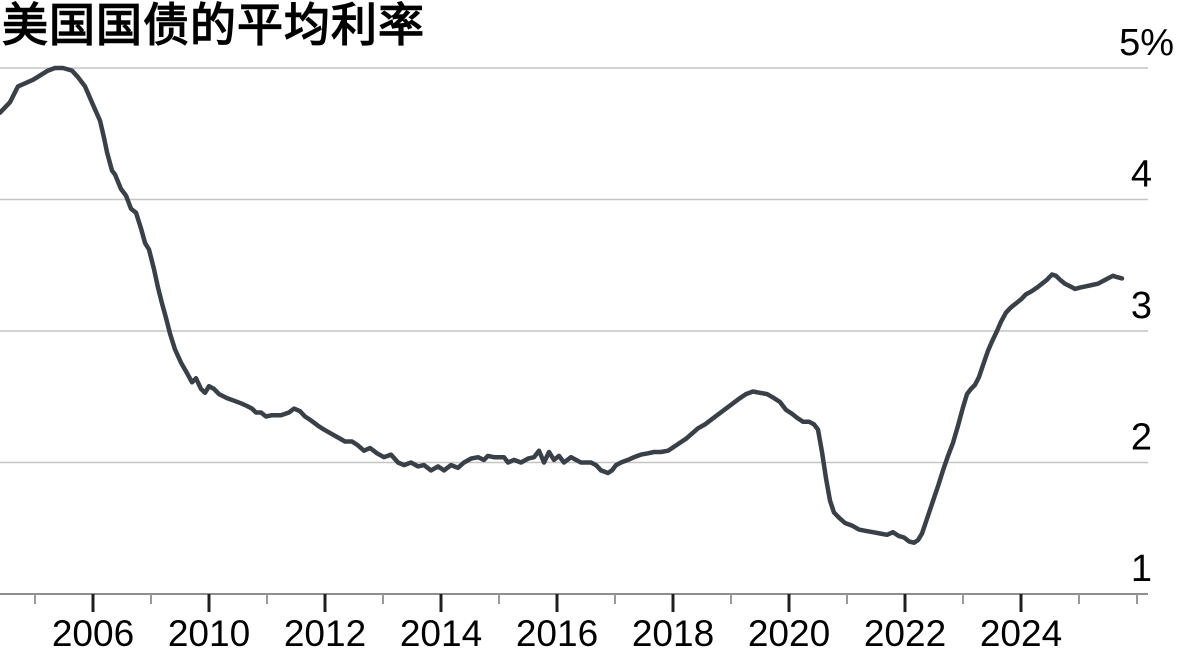  I want to click on x-axis-label: 2006, so click(93, 632).